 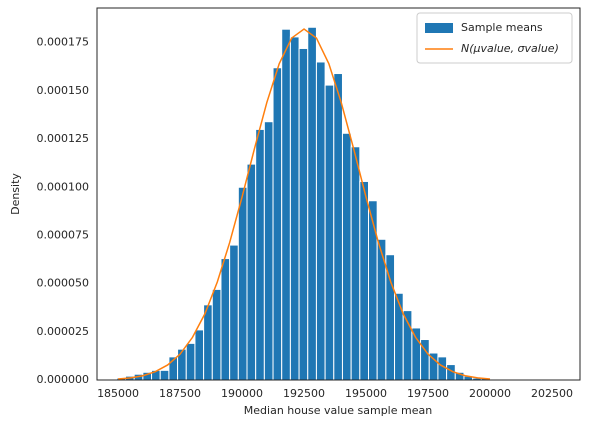 I want to click on x-tick-label: 200000, so click(x=490, y=393).